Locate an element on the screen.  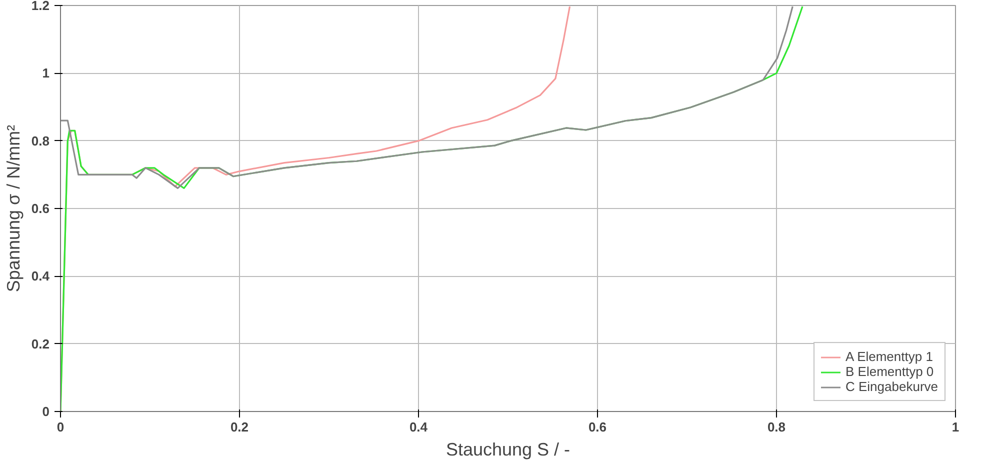
y-tick-label: 0 is located at coordinates (46, 411).